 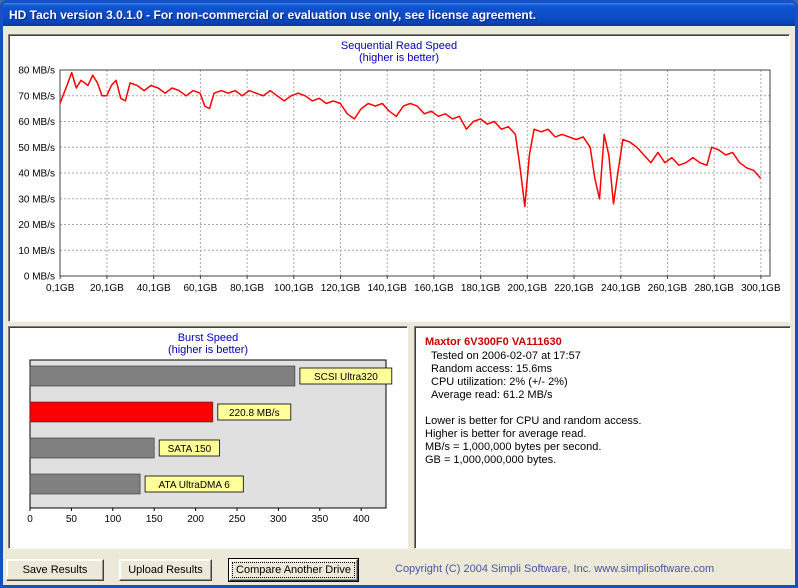 I want to click on svg-text: 300,1GB, so click(x=761, y=288).